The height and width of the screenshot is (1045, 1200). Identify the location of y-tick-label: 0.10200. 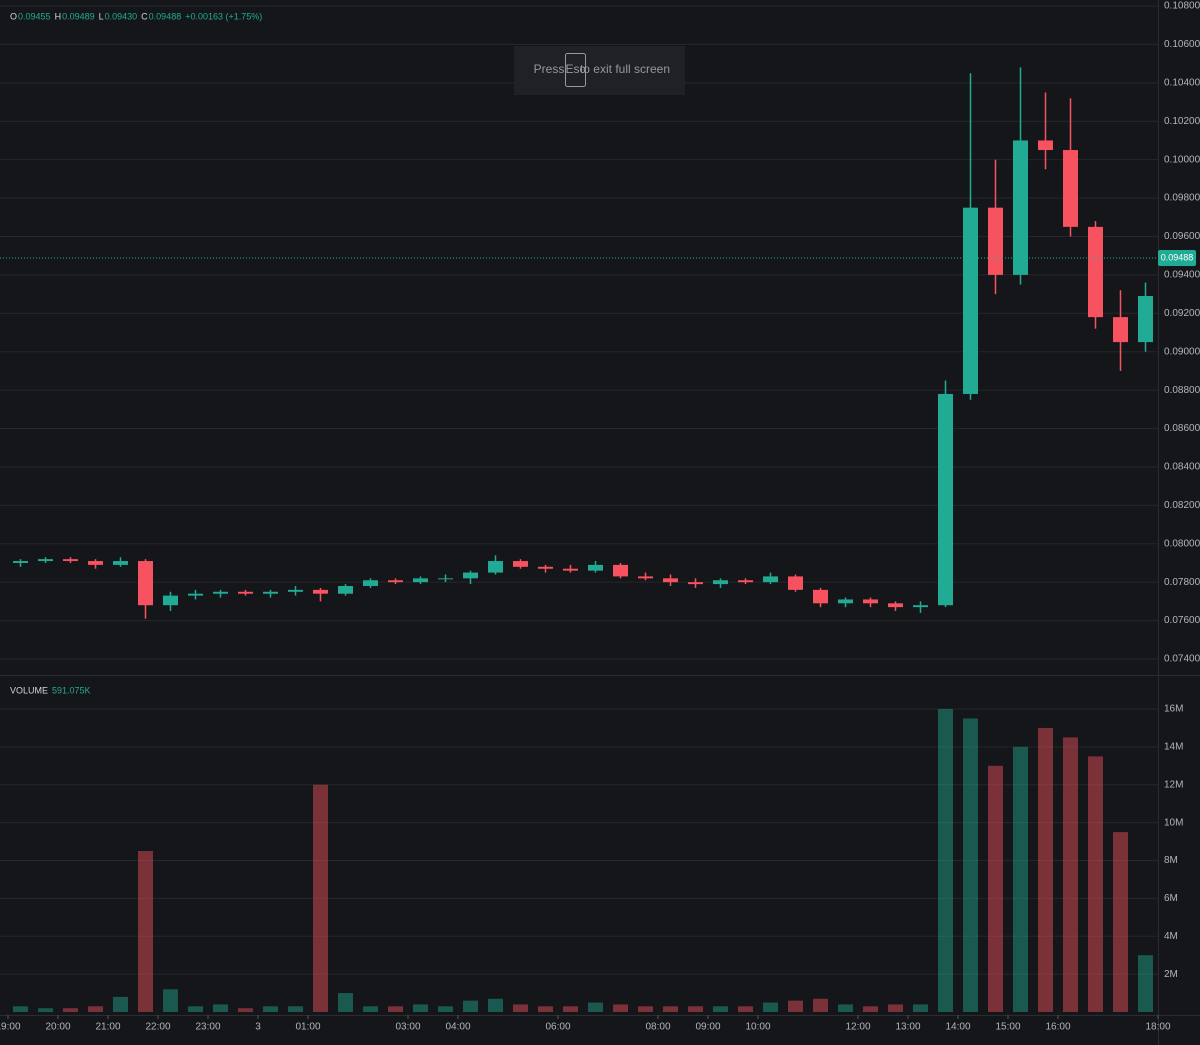
(1182, 121).